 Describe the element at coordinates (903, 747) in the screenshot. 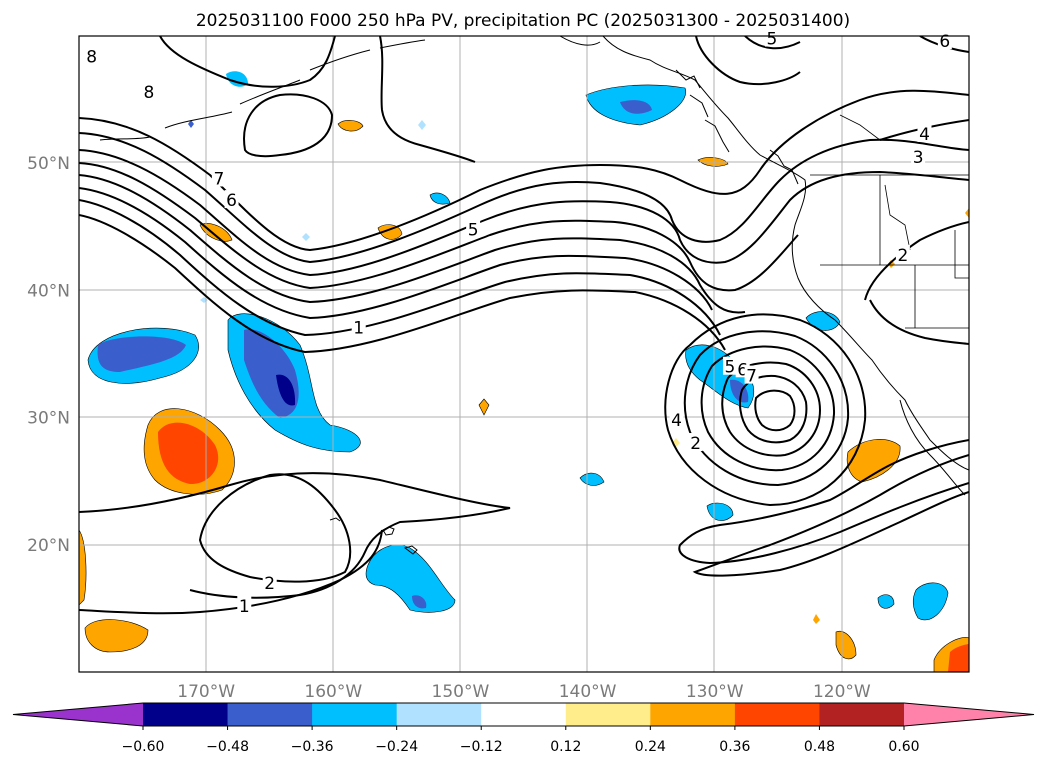

I see `colorbar-tick-label: 0.60` at that location.